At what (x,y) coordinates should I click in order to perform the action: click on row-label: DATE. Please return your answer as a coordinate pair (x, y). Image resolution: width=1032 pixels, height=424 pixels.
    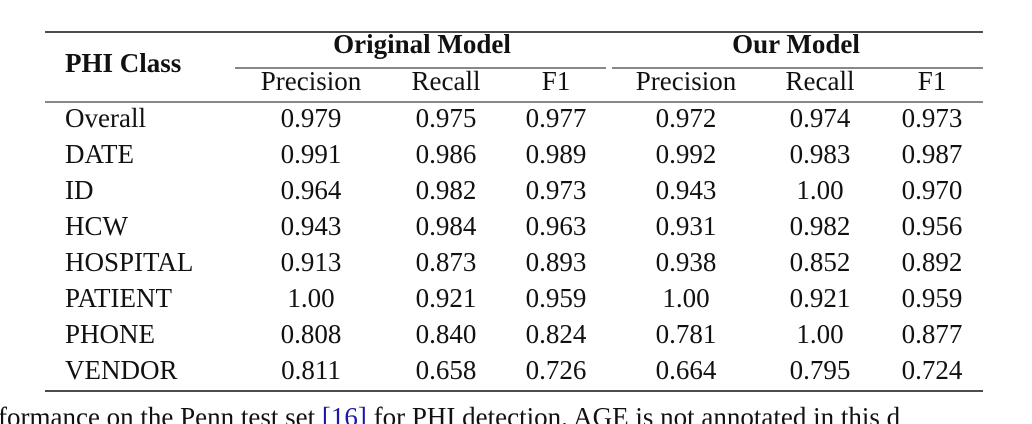
    Looking at the image, I should click on (99, 154).